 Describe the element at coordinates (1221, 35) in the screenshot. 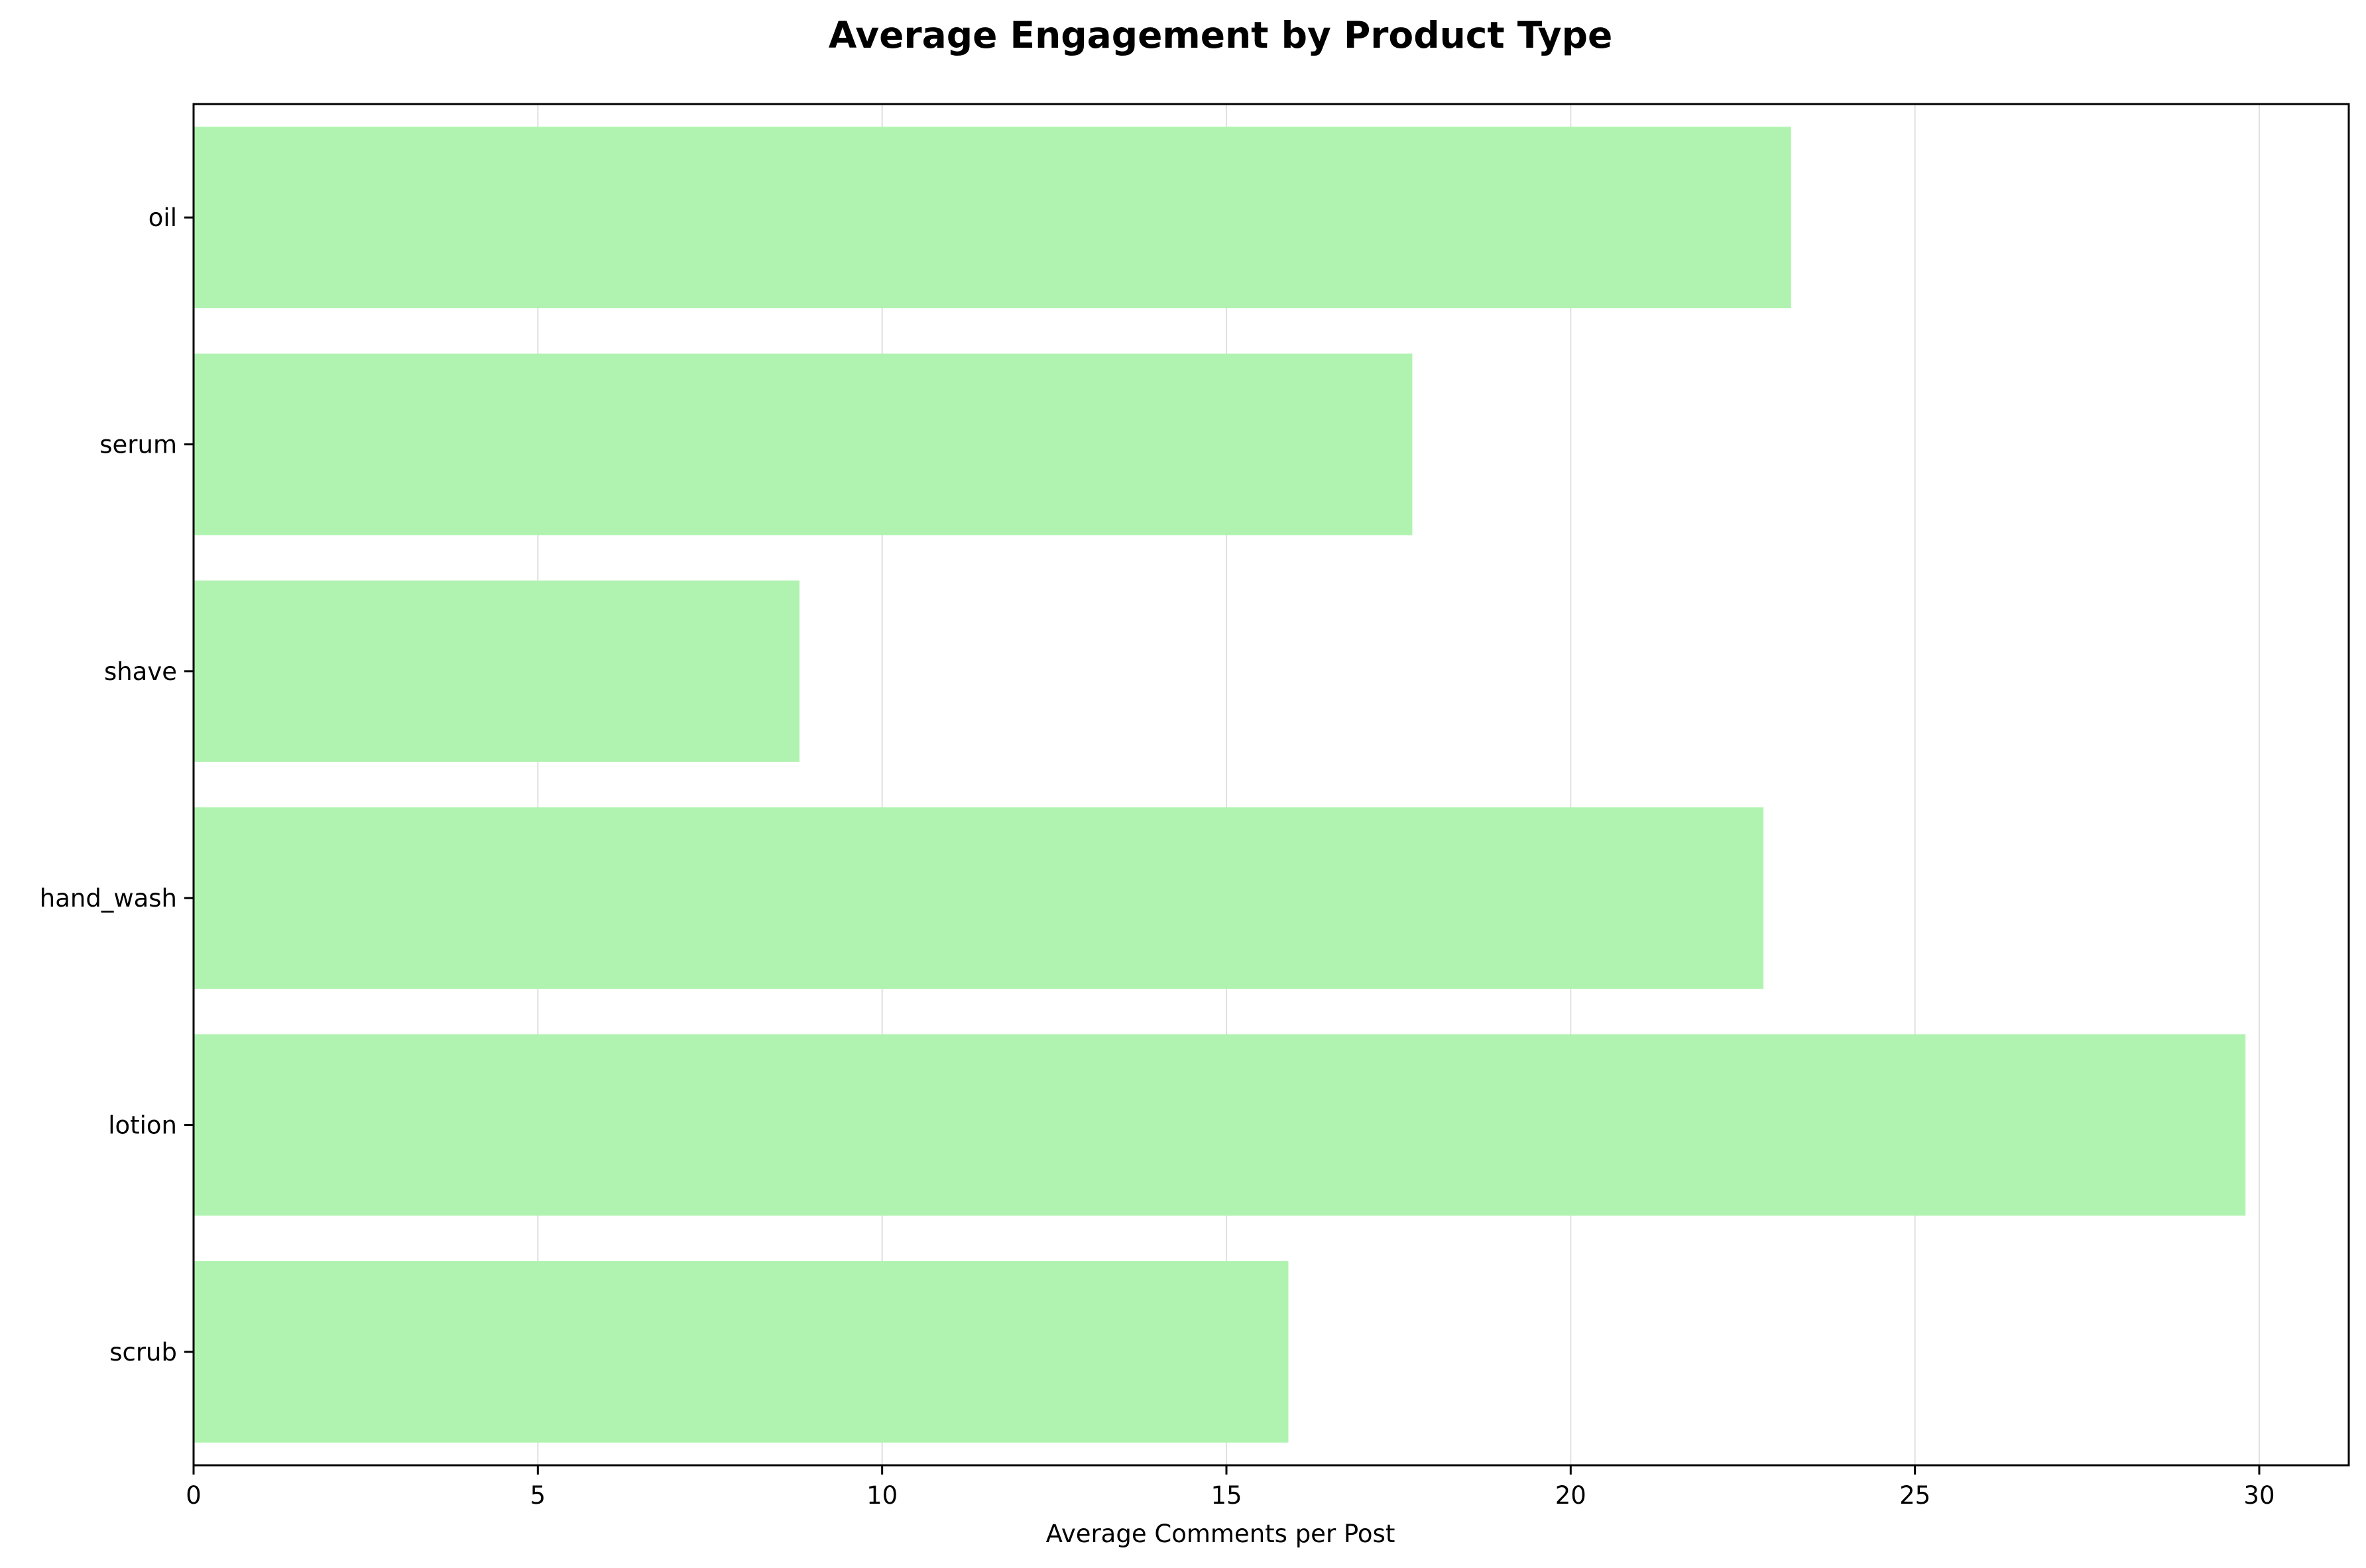

I see `chart-title: Average Engagement by Product Type` at that location.